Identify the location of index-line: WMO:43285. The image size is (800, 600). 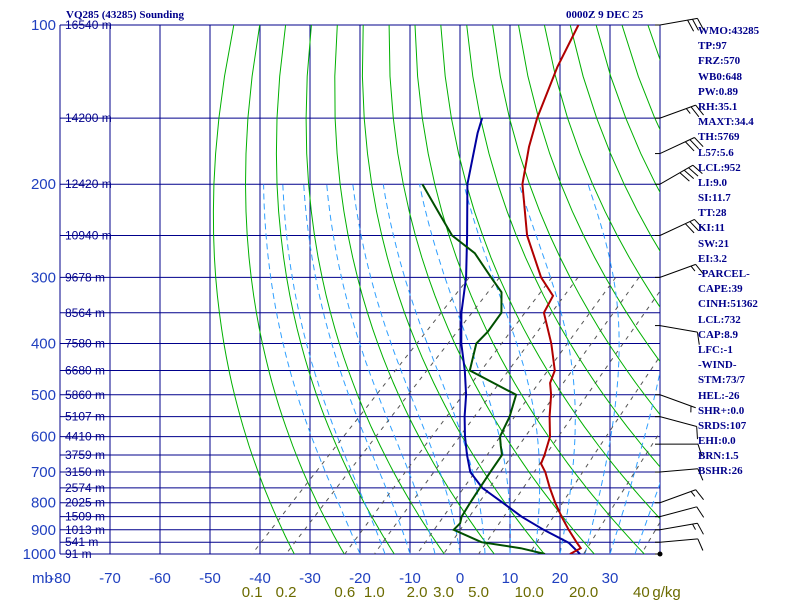
(729, 31).